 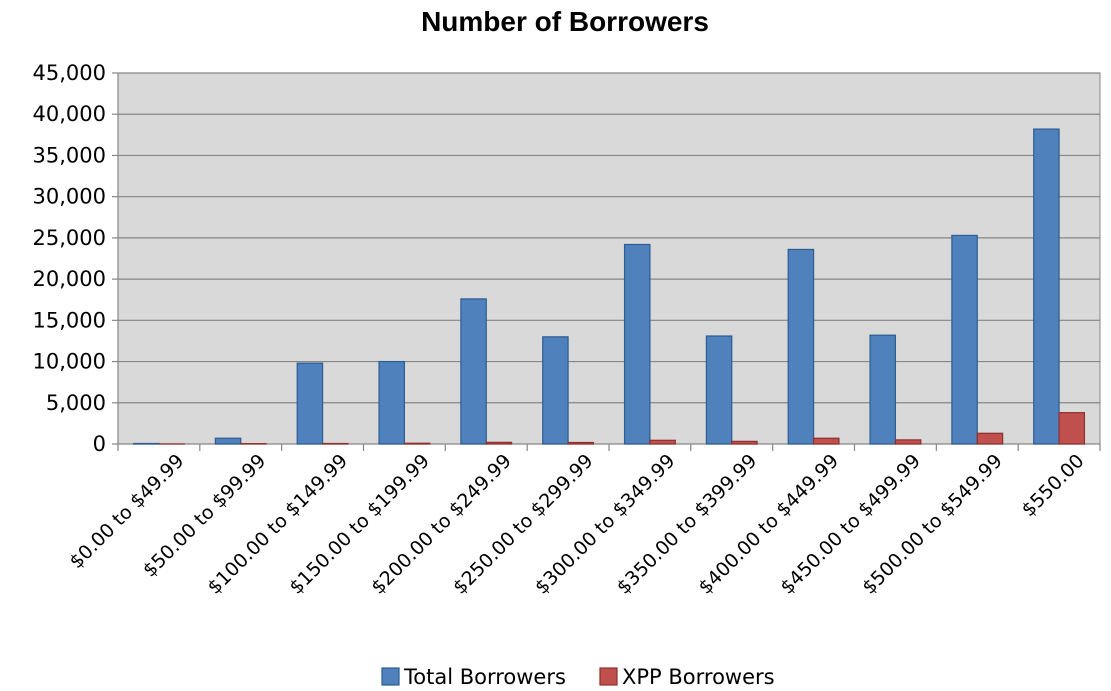 I want to click on y-tick-label: 15,000, so click(x=69, y=320).